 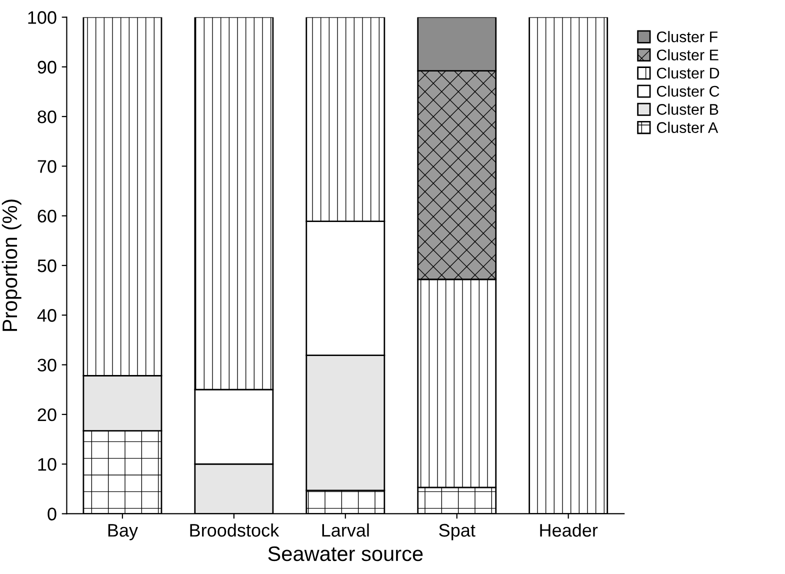 What do you see at coordinates (47, 365) in the screenshot?
I see `y-tick-label: 30` at bounding box center [47, 365].